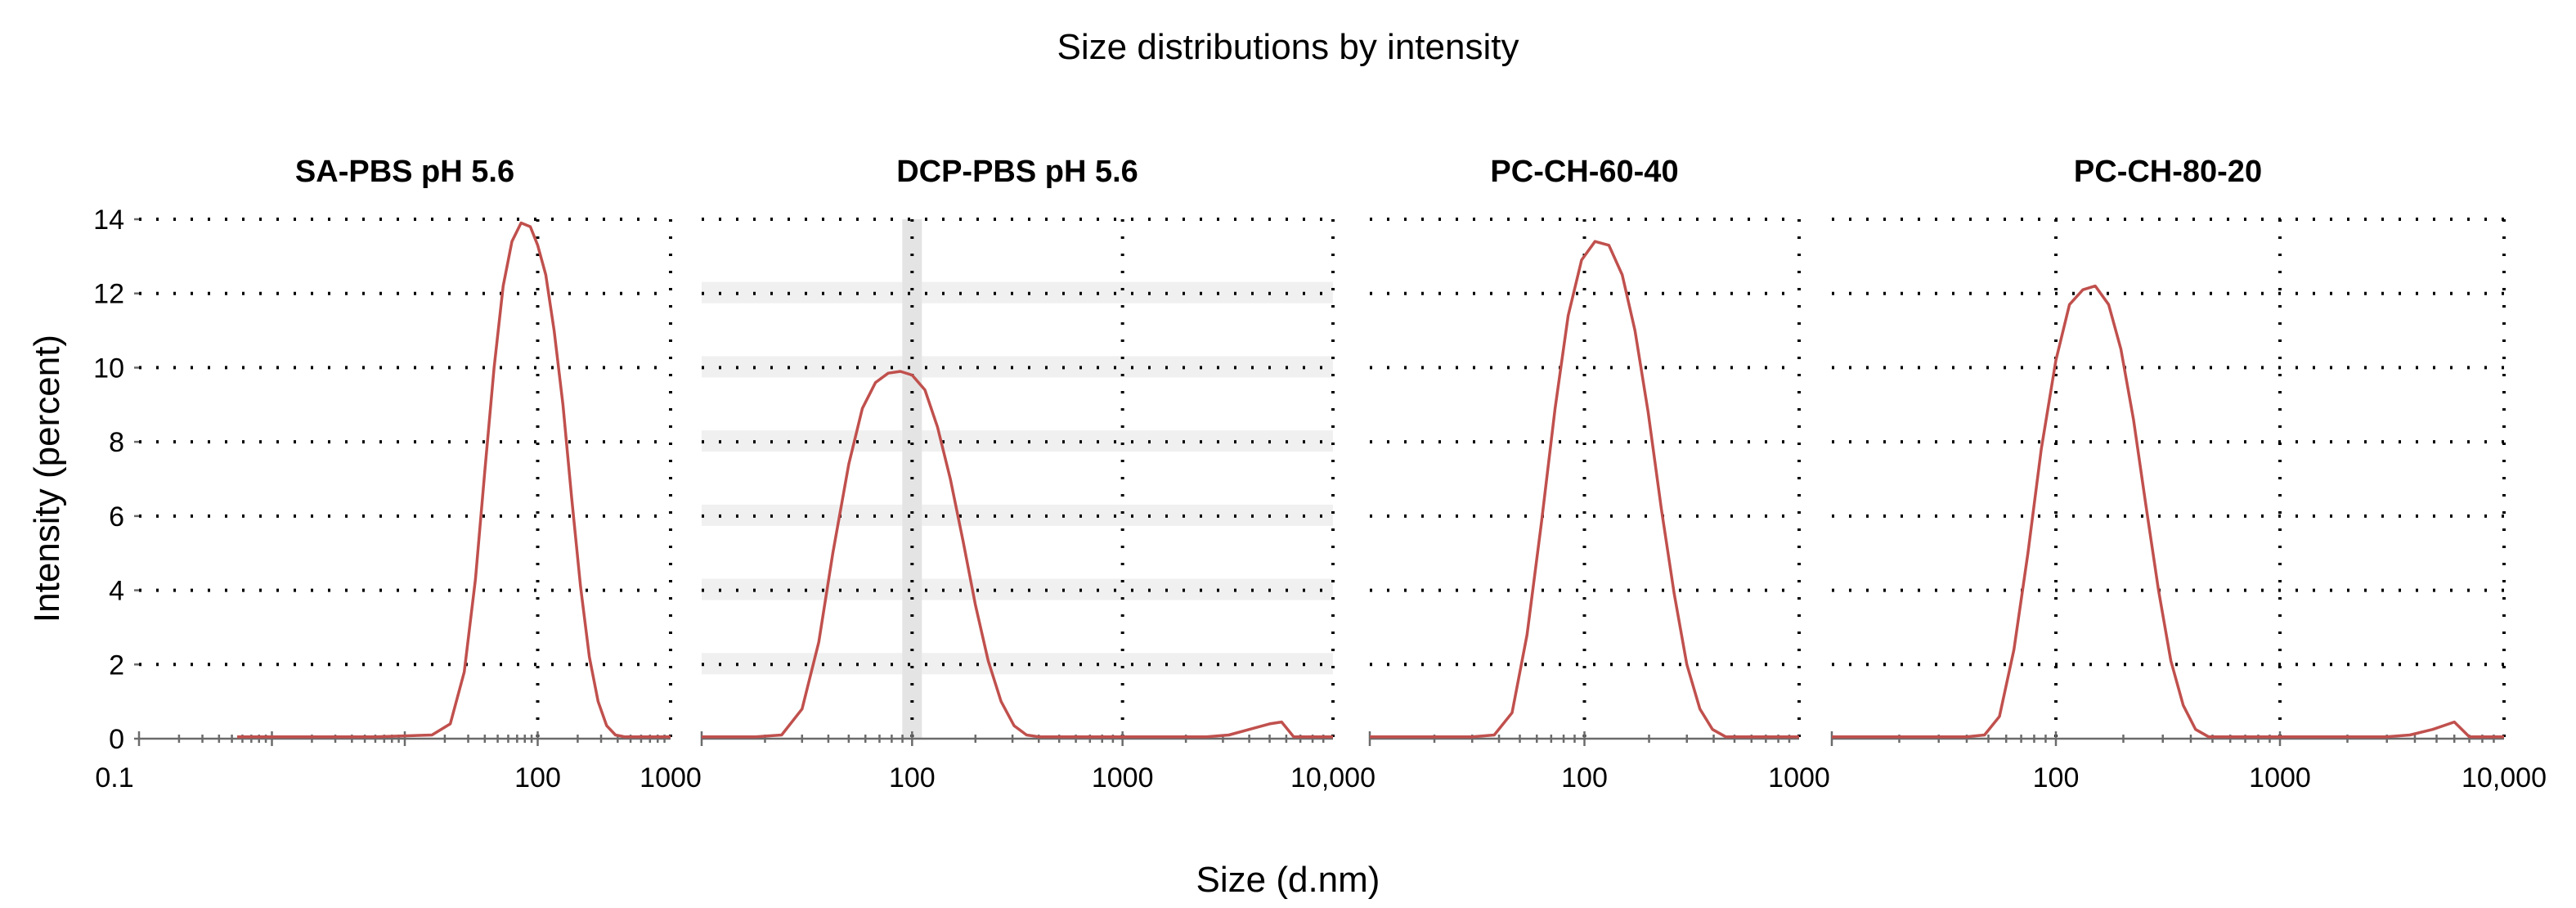 This screenshot has height=908, width=2576. Describe the element at coordinates (116, 591) in the screenshot. I see `y-tick-label: 4` at that location.